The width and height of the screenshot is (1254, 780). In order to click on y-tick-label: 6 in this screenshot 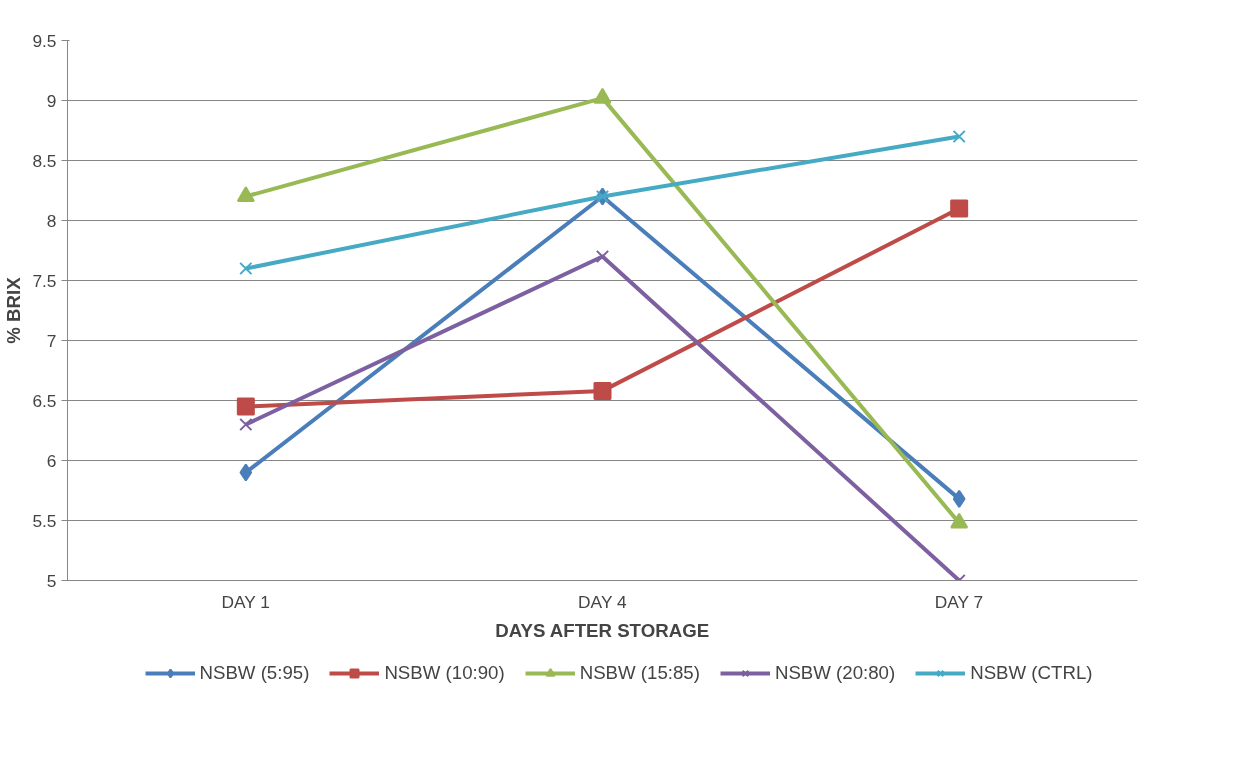, I will do `click(51, 460)`.